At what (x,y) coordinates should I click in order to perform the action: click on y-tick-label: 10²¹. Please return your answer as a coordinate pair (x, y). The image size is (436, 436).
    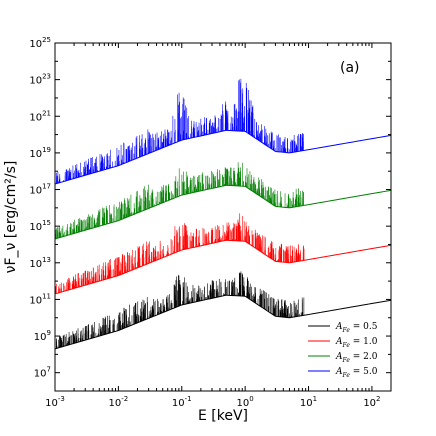
    Looking at the image, I should click on (40, 116).